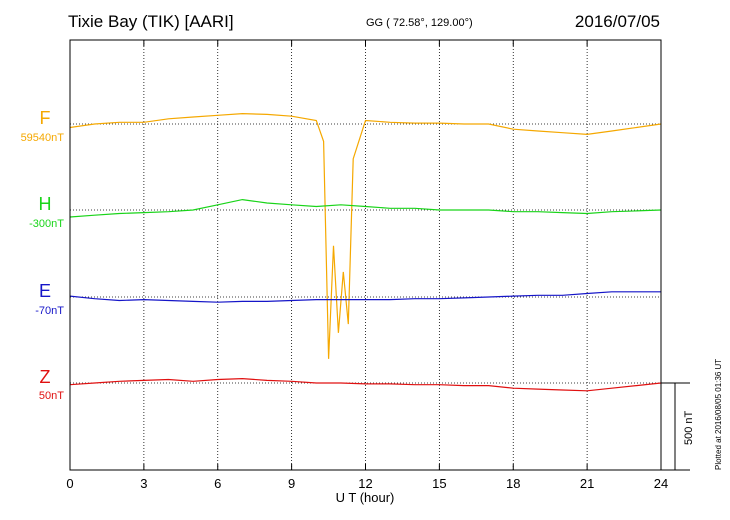 Image resolution: width=730 pixels, height=520 pixels. Describe the element at coordinates (365, 208) in the screenshot. I see `series-line-h` at that location.